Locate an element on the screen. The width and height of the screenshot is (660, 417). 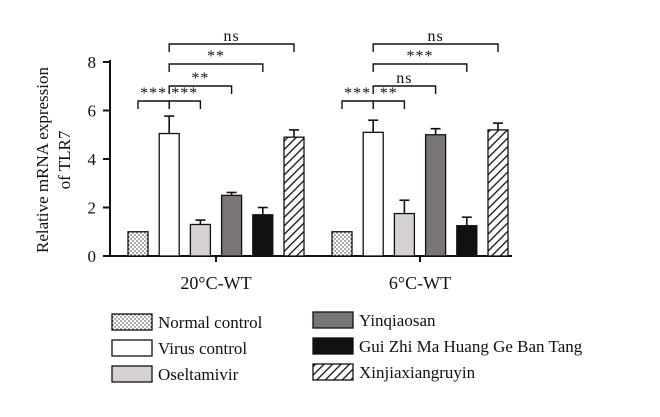
y-tick-label: 8 is located at coordinates (92, 62).